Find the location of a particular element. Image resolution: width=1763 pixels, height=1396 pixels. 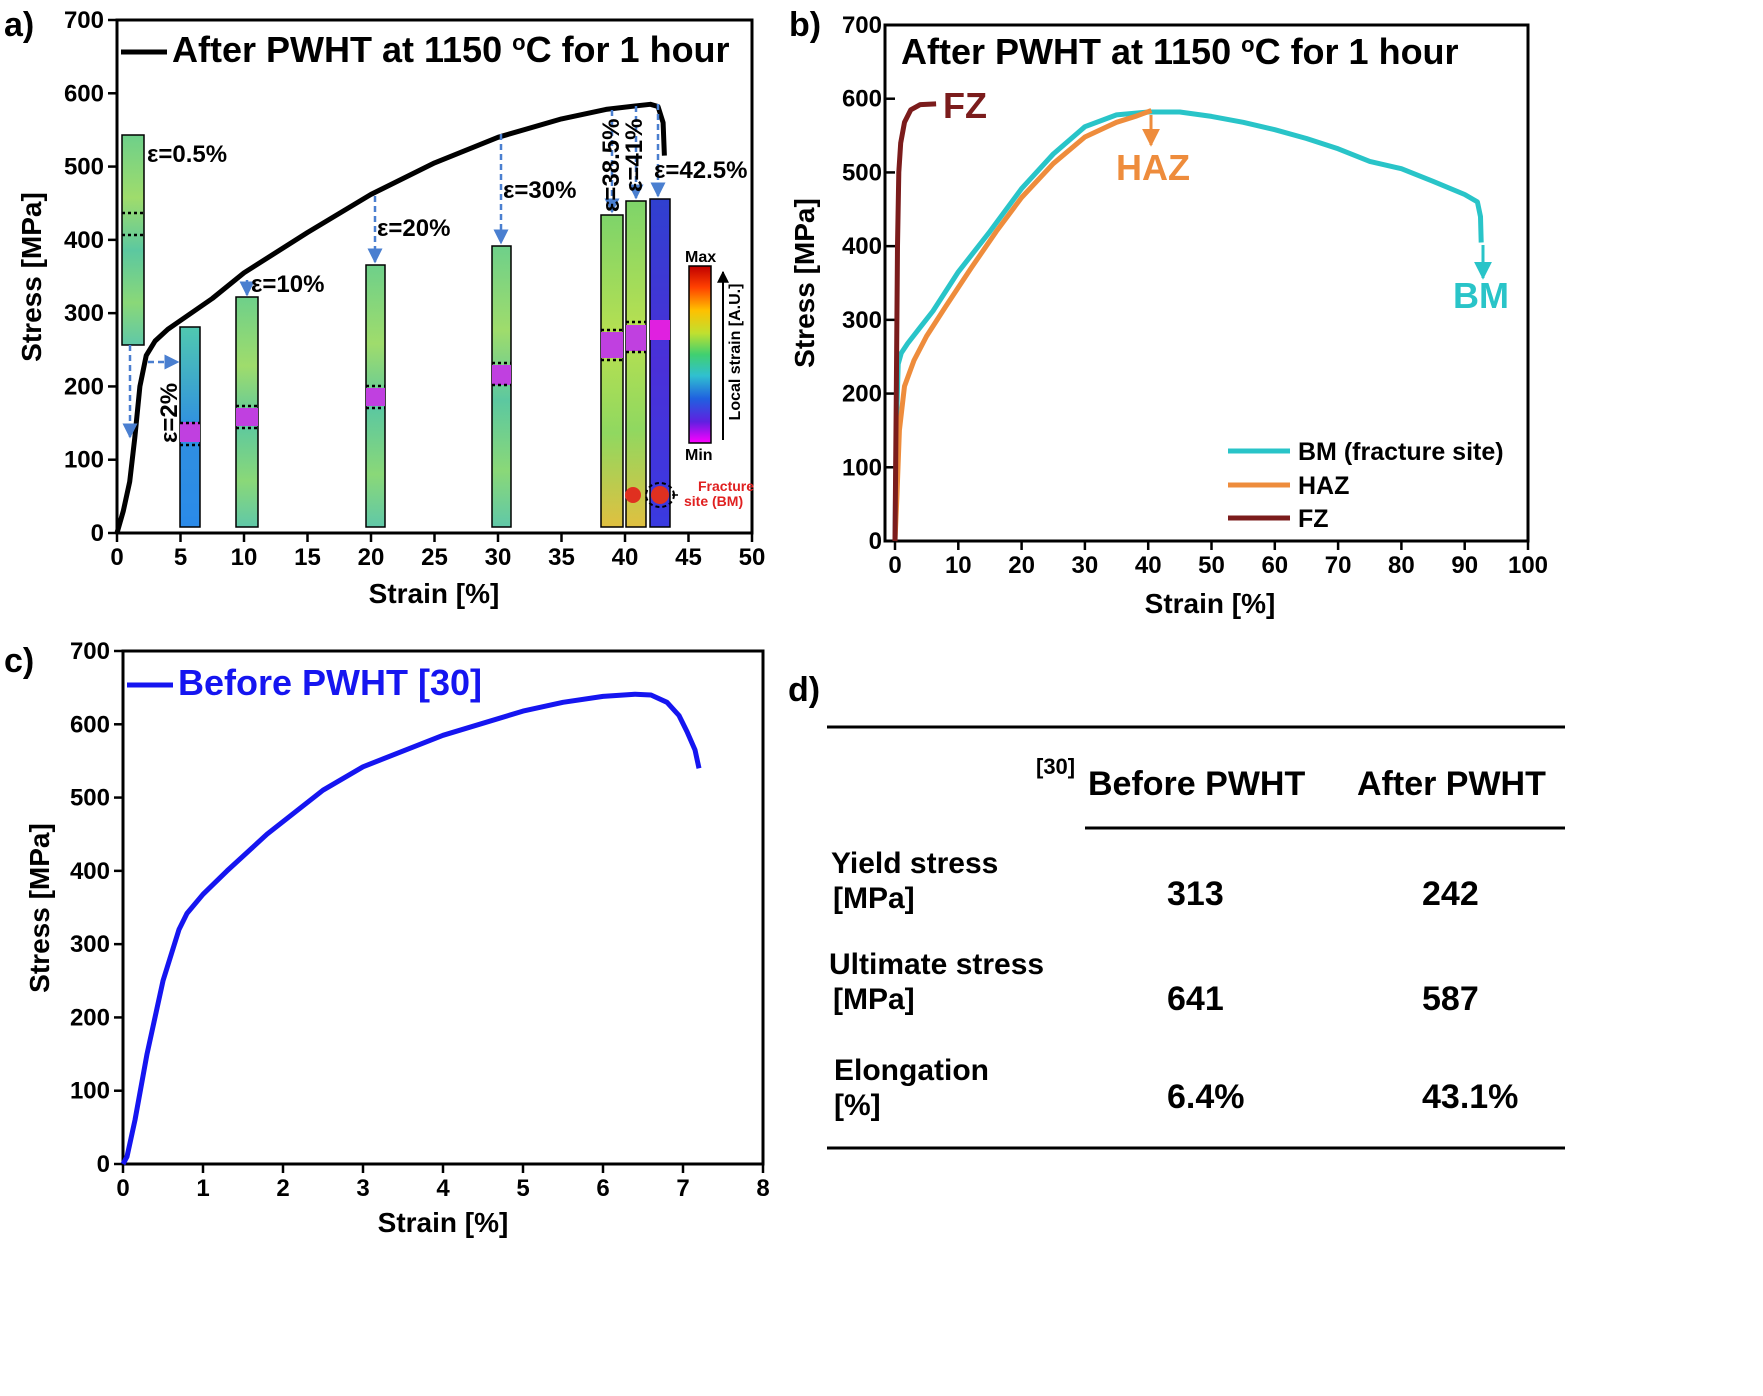

panel-c-ytick-label: 0 is located at coordinates (103, 1164).